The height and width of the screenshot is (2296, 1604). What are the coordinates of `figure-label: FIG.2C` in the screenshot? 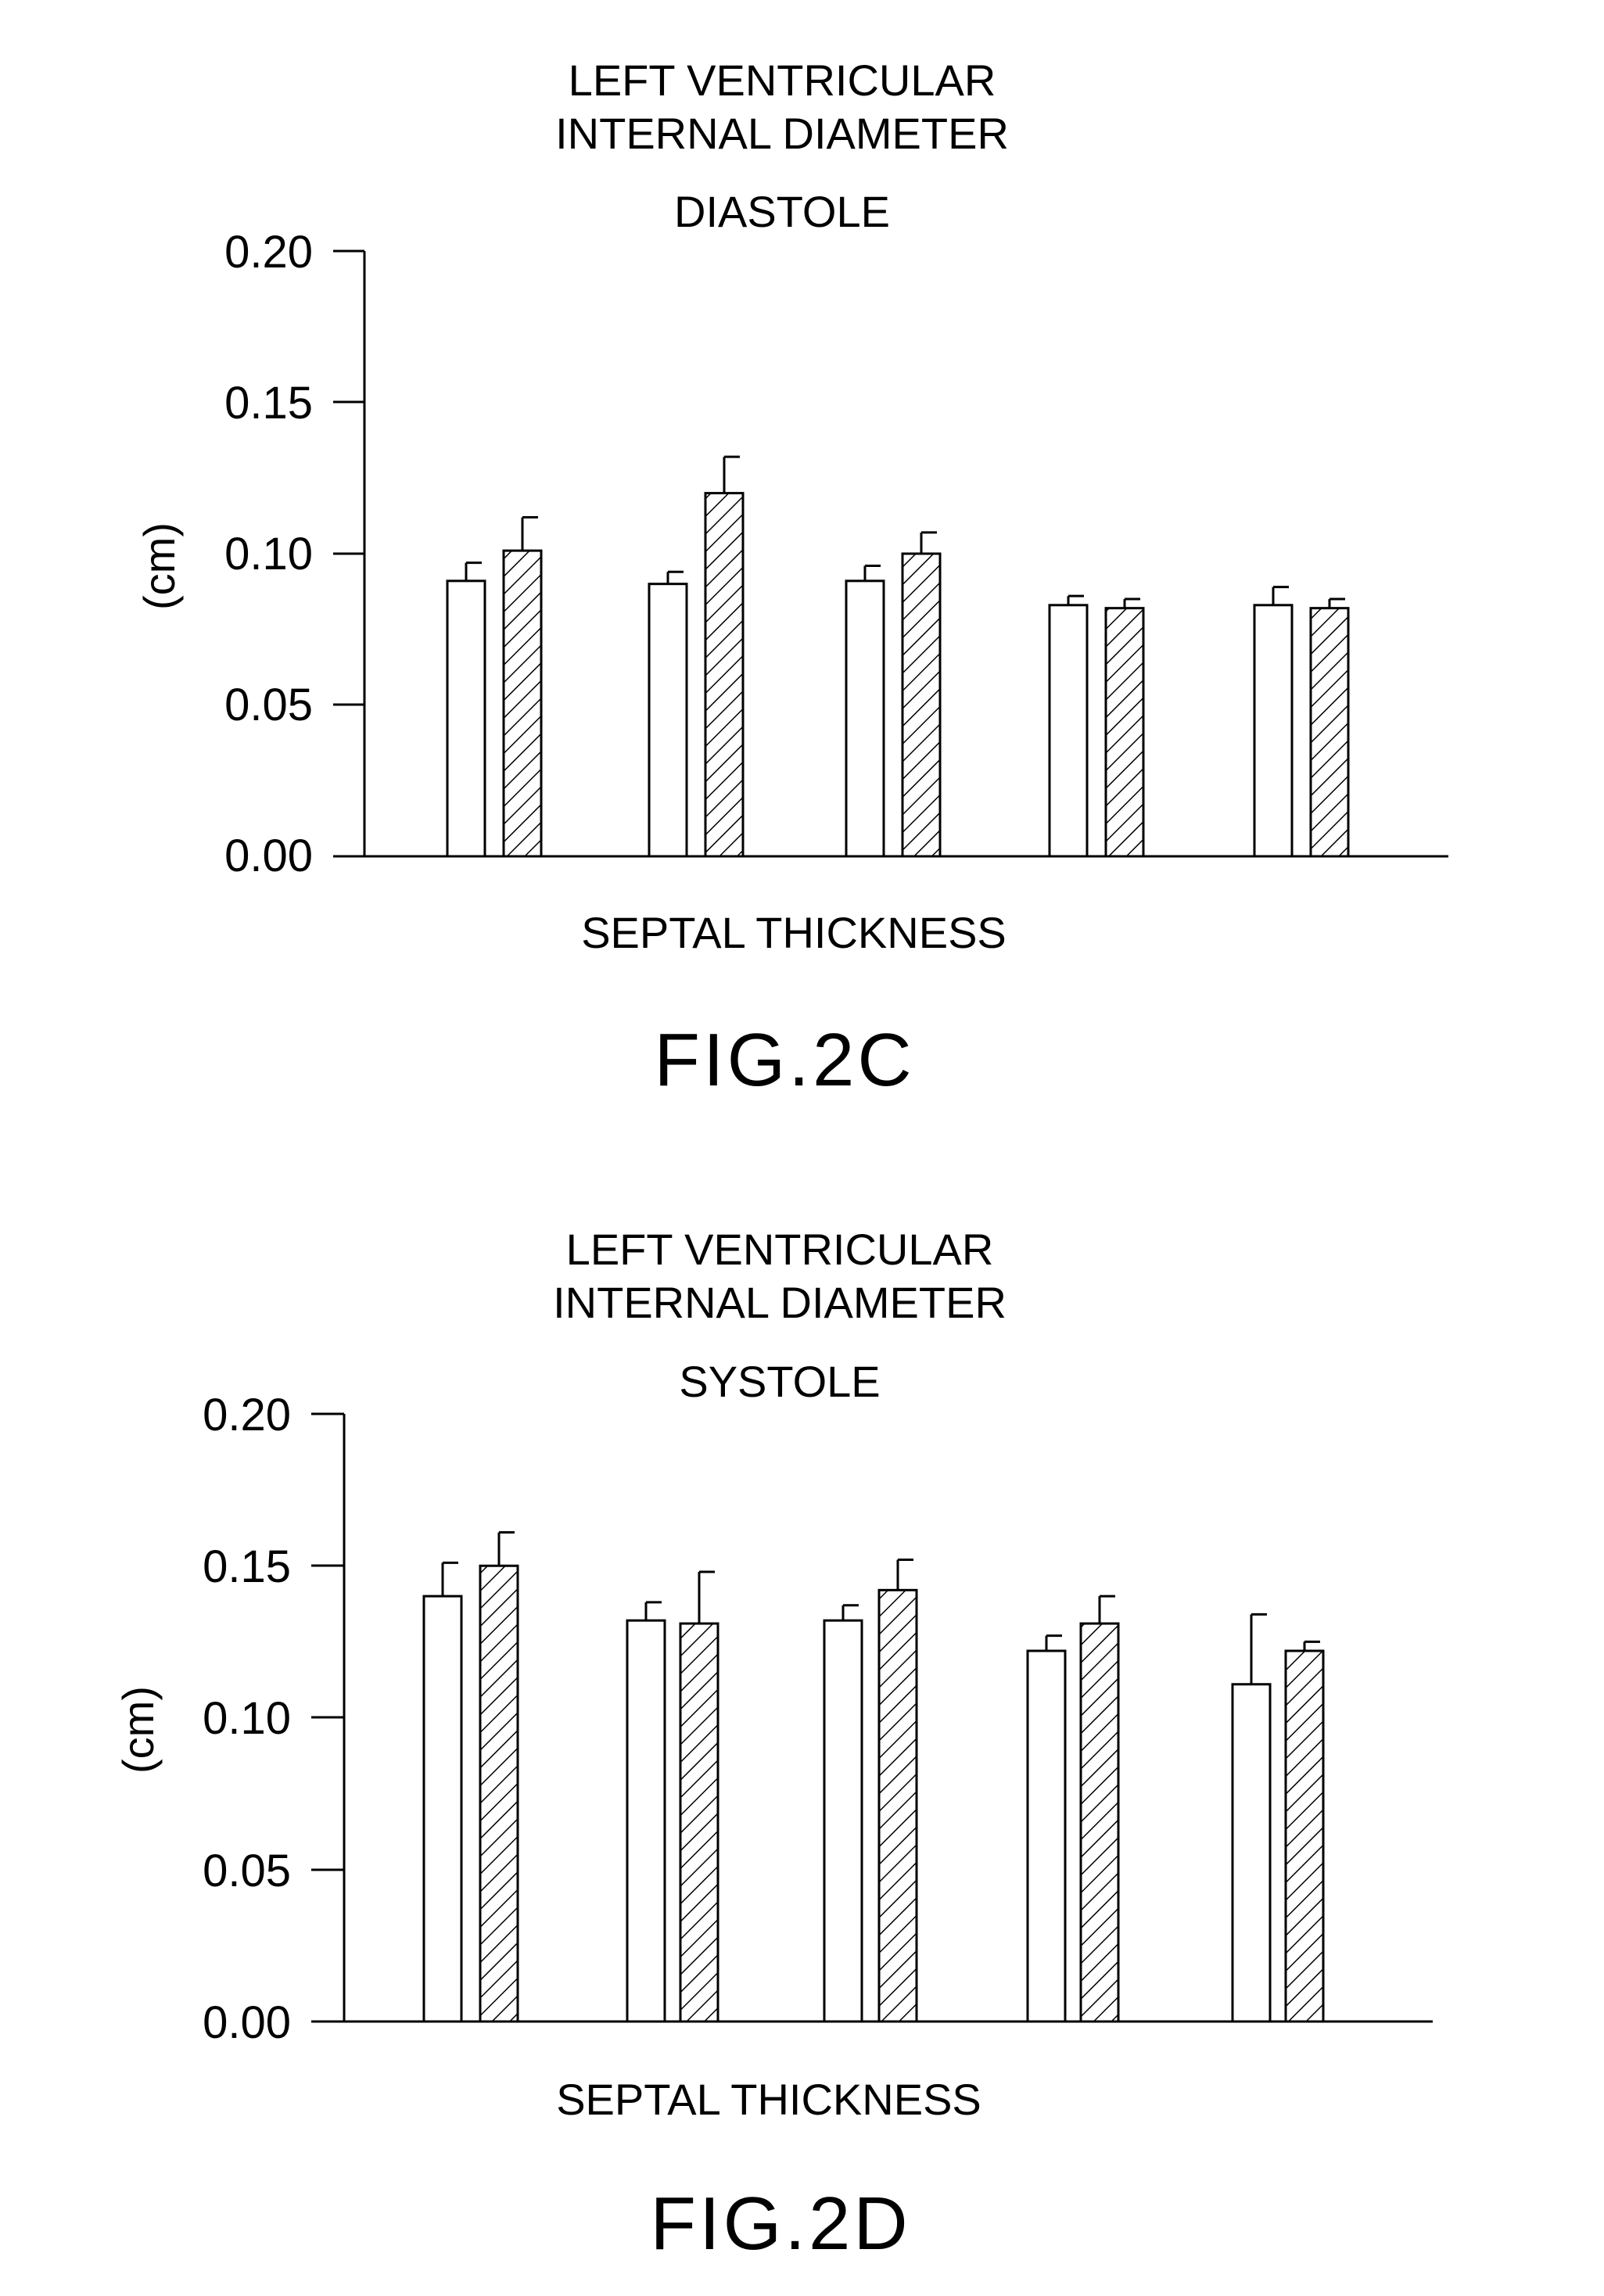 It's located at (784, 1060).